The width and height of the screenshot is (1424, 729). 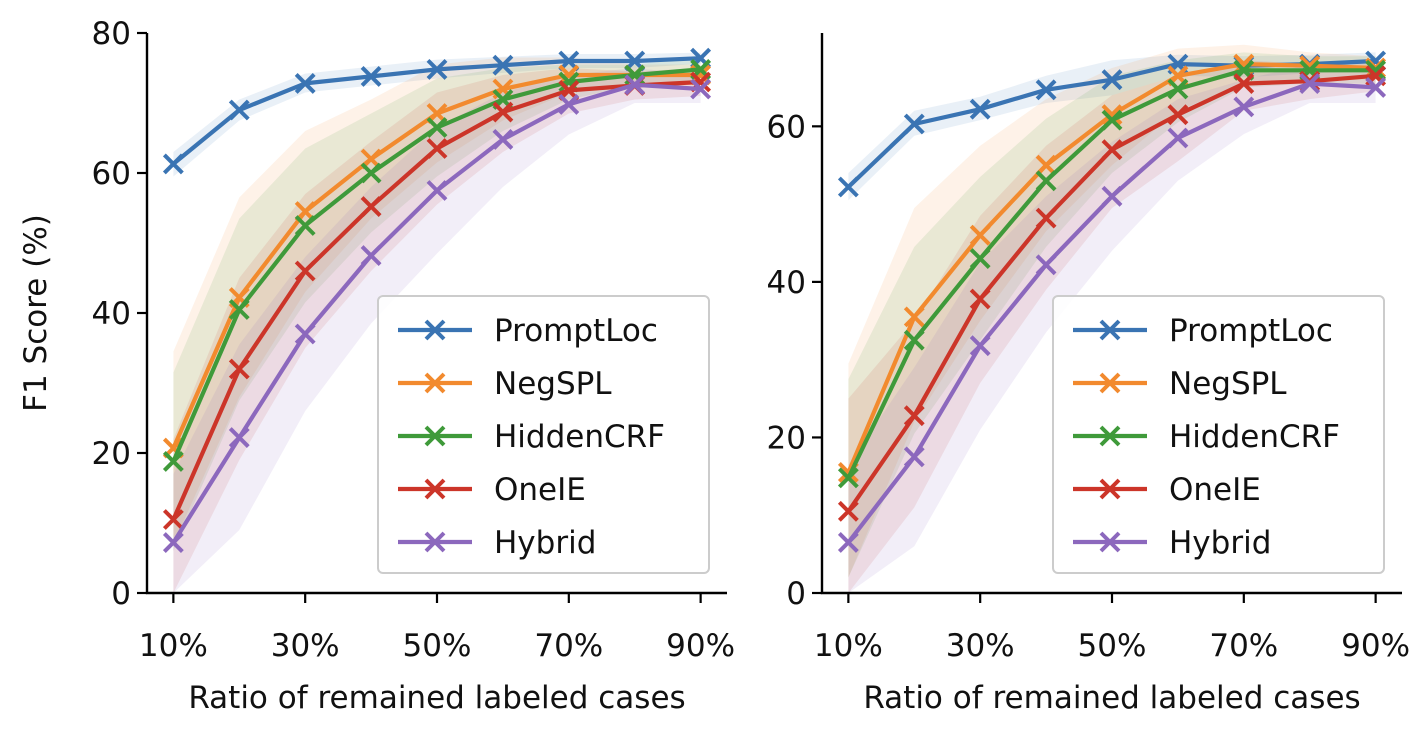 What do you see at coordinates (111, 454) in the screenshot?
I see `y-tick-label: 20` at bounding box center [111, 454].